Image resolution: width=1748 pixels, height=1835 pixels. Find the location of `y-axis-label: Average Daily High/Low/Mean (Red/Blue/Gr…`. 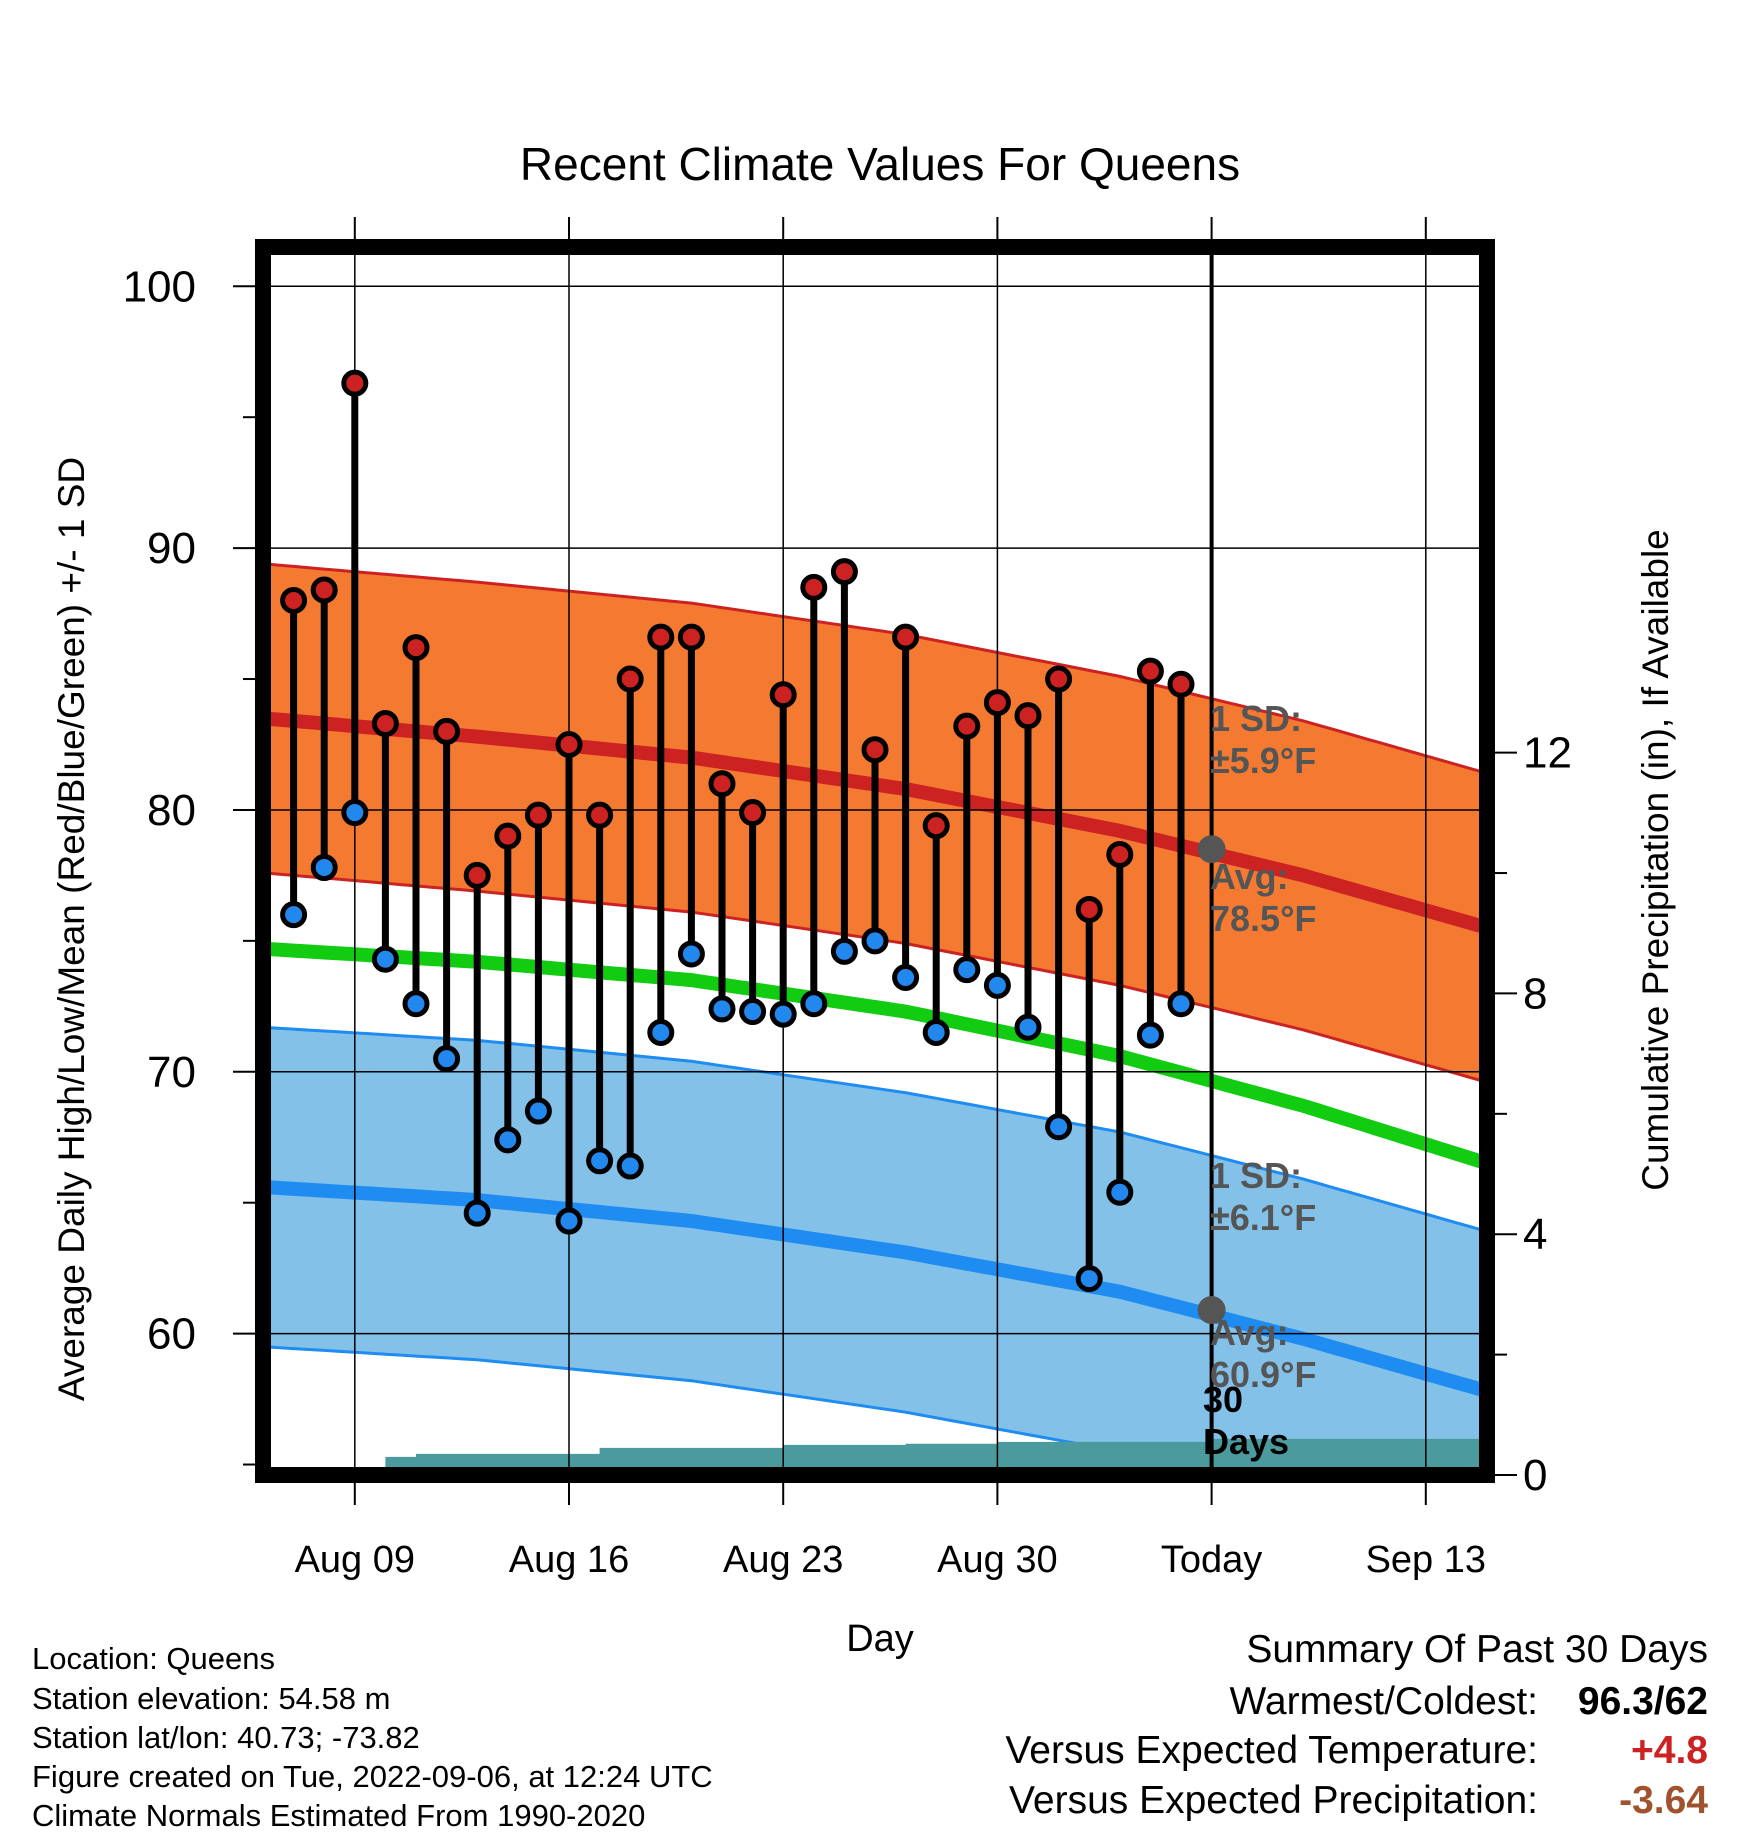

y-axis-label: Average Daily High/Low/Mean (Red/Blue/Gr… is located at coordinates (71, 929).